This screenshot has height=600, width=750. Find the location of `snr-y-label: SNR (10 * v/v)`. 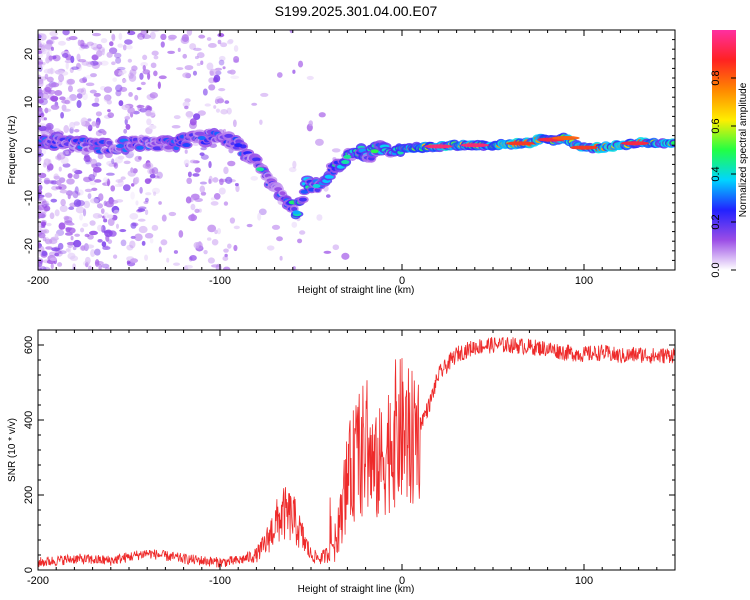

snr-y-label: SNR (10 * v/v) is located at coordinates (12, 450).